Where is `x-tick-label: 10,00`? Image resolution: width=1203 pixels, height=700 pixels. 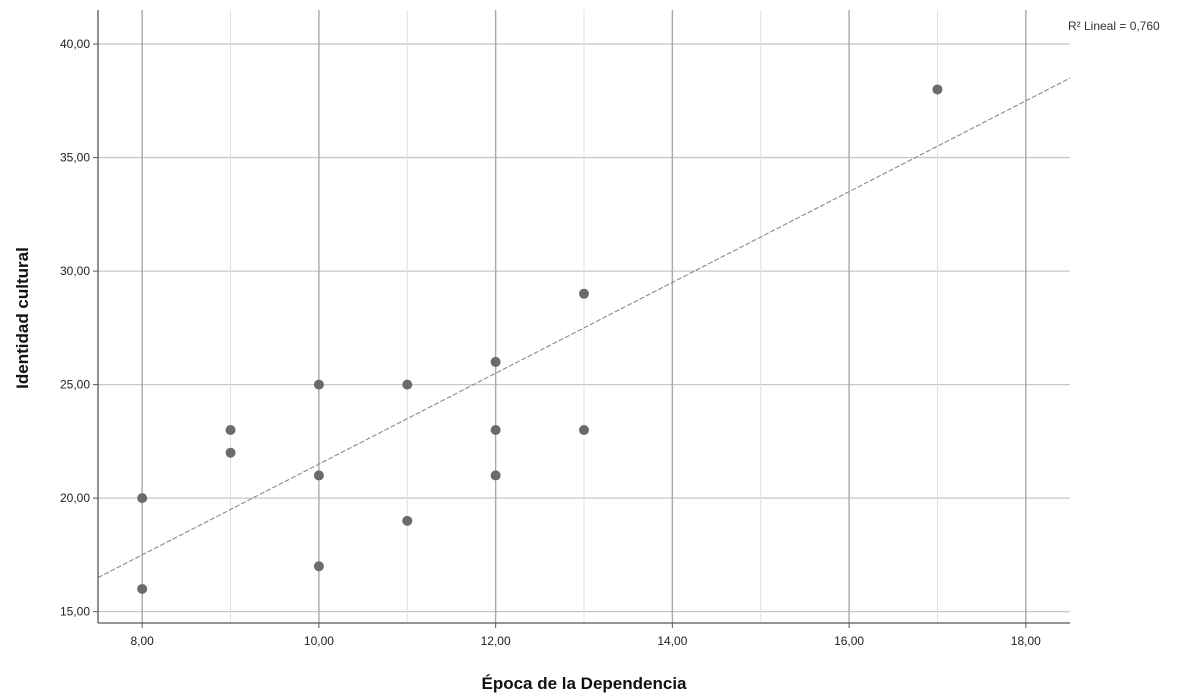 x-tick-label: 10,00 is located at coordinates (319, 641).